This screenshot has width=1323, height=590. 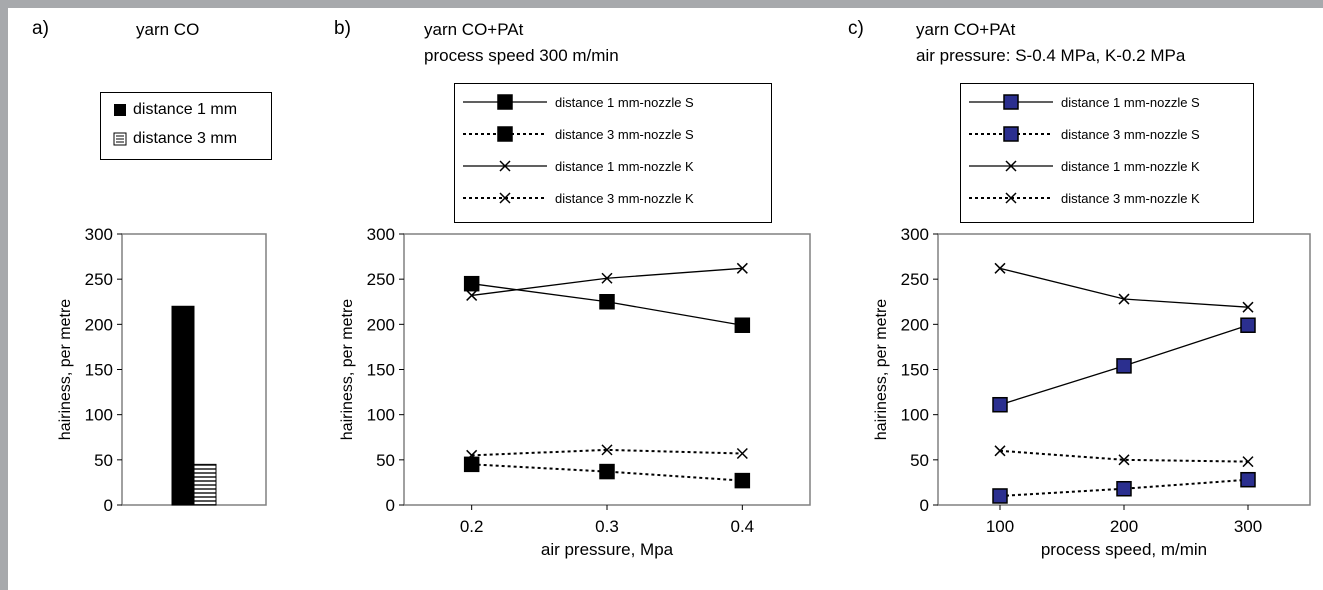 What do you see at coordinates (347, 369) in the screenshot?
I see `panel-b-y-axis-label: hairiness, per metre` at bounding box center [347, 369].